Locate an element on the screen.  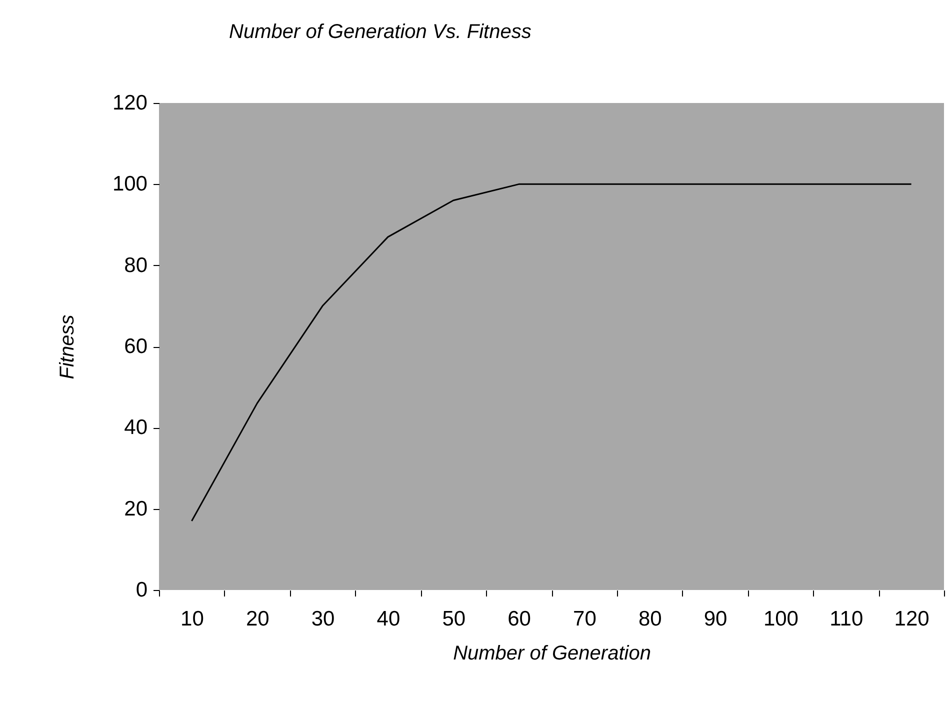
x-tick-label: 70 is located at coordinates (584, 619).